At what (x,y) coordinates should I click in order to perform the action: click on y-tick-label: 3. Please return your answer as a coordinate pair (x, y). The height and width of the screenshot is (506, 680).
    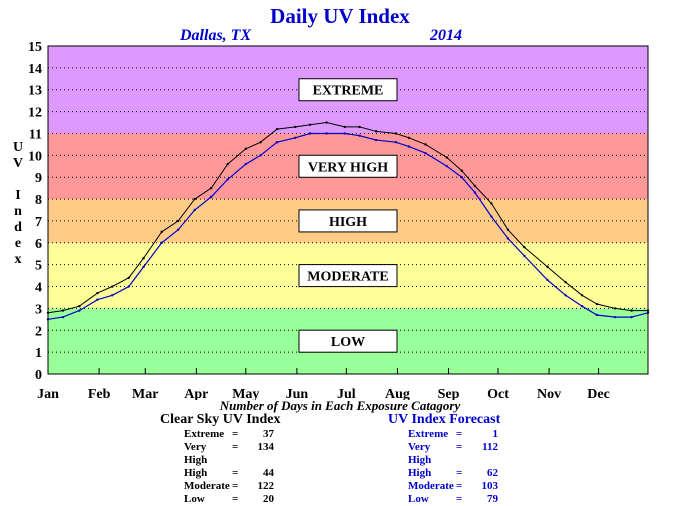
    Looking at the image, I should click on (38, 309).